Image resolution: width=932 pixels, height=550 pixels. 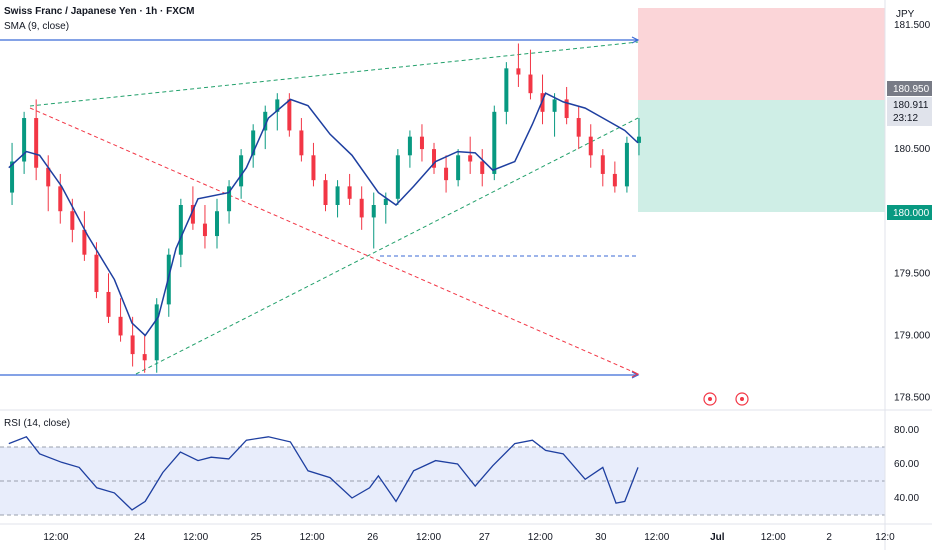 What do you see at coordinates (909, 111) in the screenshot?
I see `current-price-badge` at bounding box center [909, 111].